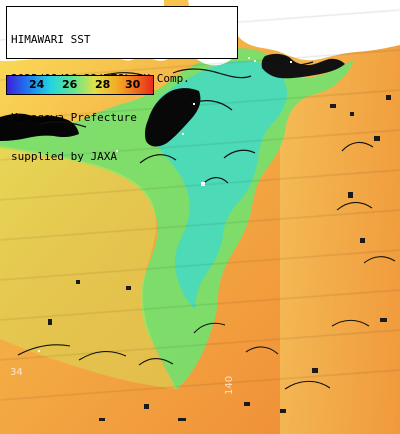 The width and height of the screenshot is (400, 434). What do you see at coordinates (39, 127) in the screenshot?
I see `black-cloud-mask-west` at bounding box center [39, 127].